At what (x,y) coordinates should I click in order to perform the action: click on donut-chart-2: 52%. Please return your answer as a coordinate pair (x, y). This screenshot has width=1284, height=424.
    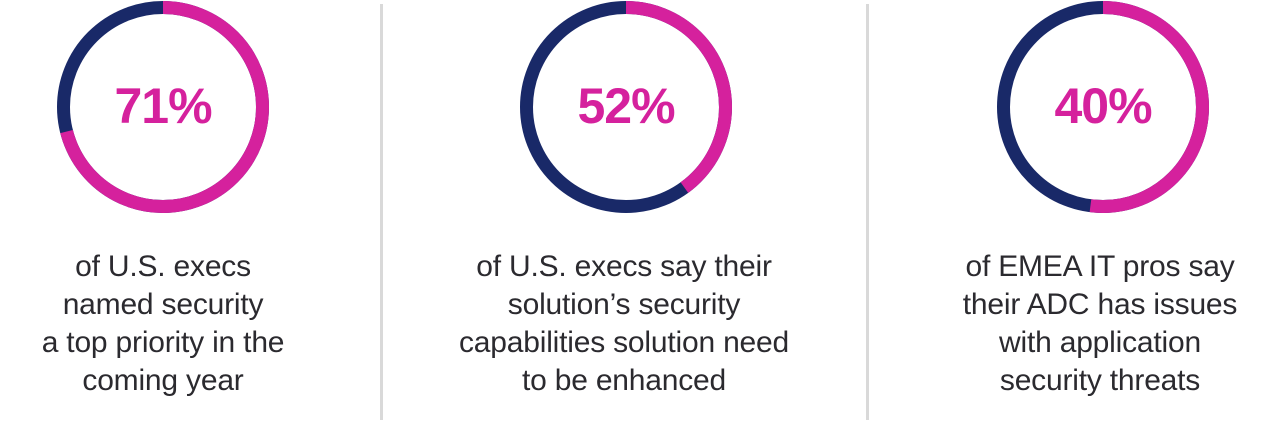
    Looking at the image, I should click on (626, 107).